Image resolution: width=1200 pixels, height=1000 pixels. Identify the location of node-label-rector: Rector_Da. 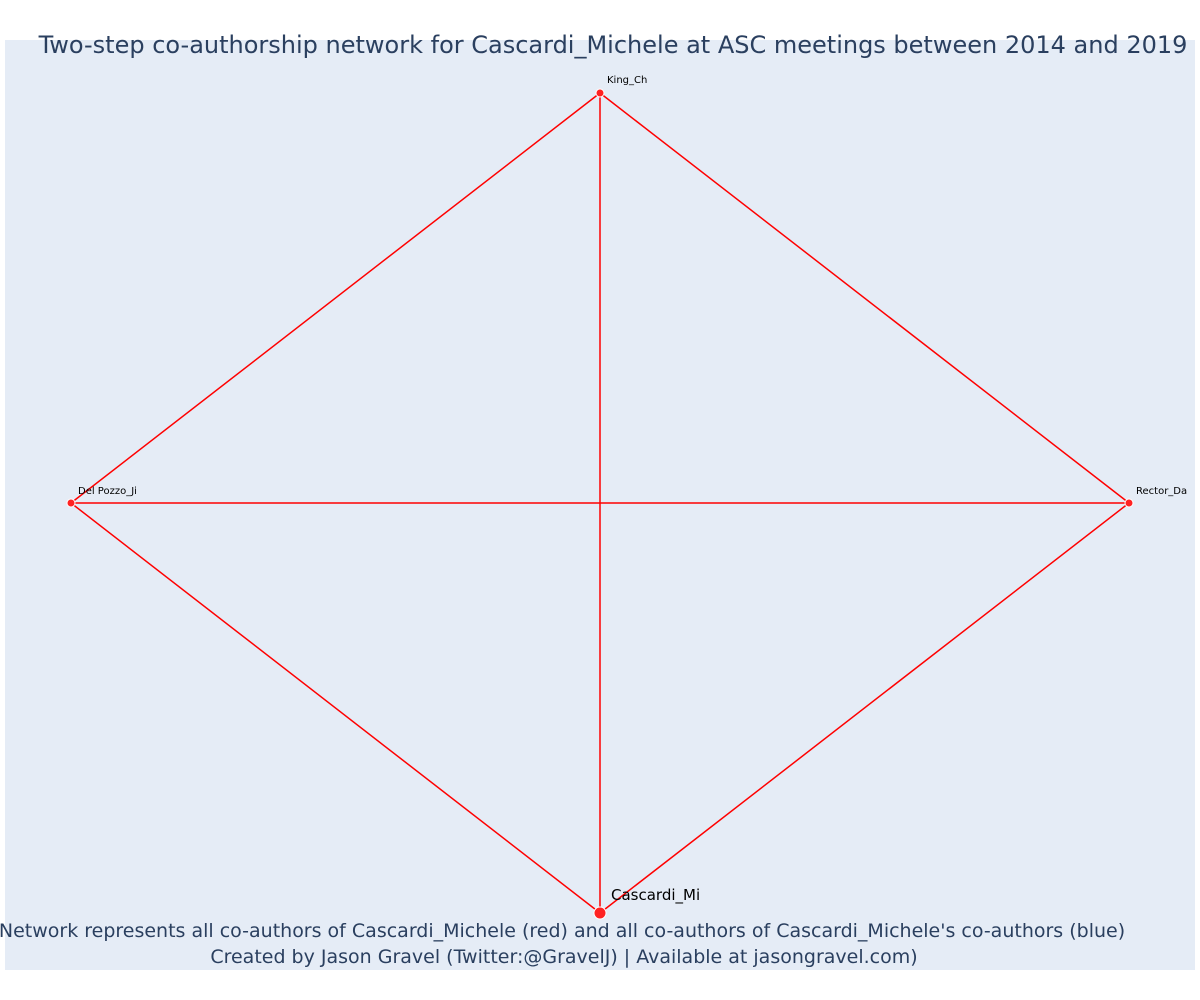
(1161, 491).